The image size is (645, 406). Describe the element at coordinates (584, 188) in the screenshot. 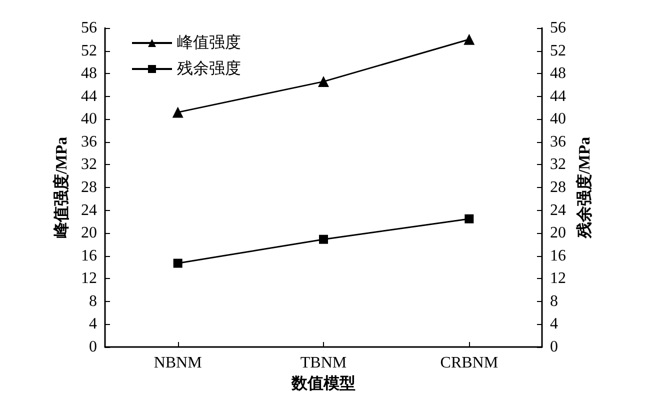

I see `y2-axis-title: 残余强度/MPa` at that location.